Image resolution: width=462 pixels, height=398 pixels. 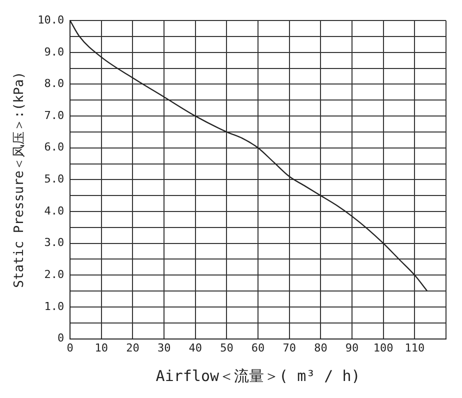 I want to click on y-tick-label: 5.0, so click(x=54, y=179).